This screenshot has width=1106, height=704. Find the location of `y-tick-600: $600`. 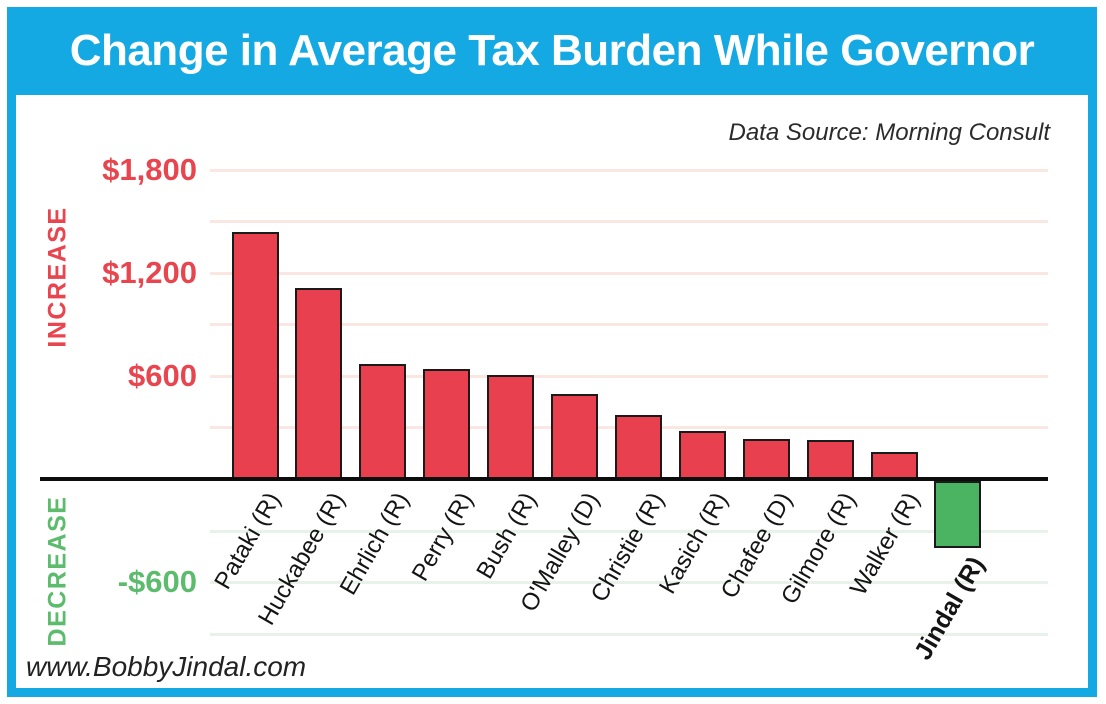

y-tick-600: $600 is located at coordinates (162, 375).